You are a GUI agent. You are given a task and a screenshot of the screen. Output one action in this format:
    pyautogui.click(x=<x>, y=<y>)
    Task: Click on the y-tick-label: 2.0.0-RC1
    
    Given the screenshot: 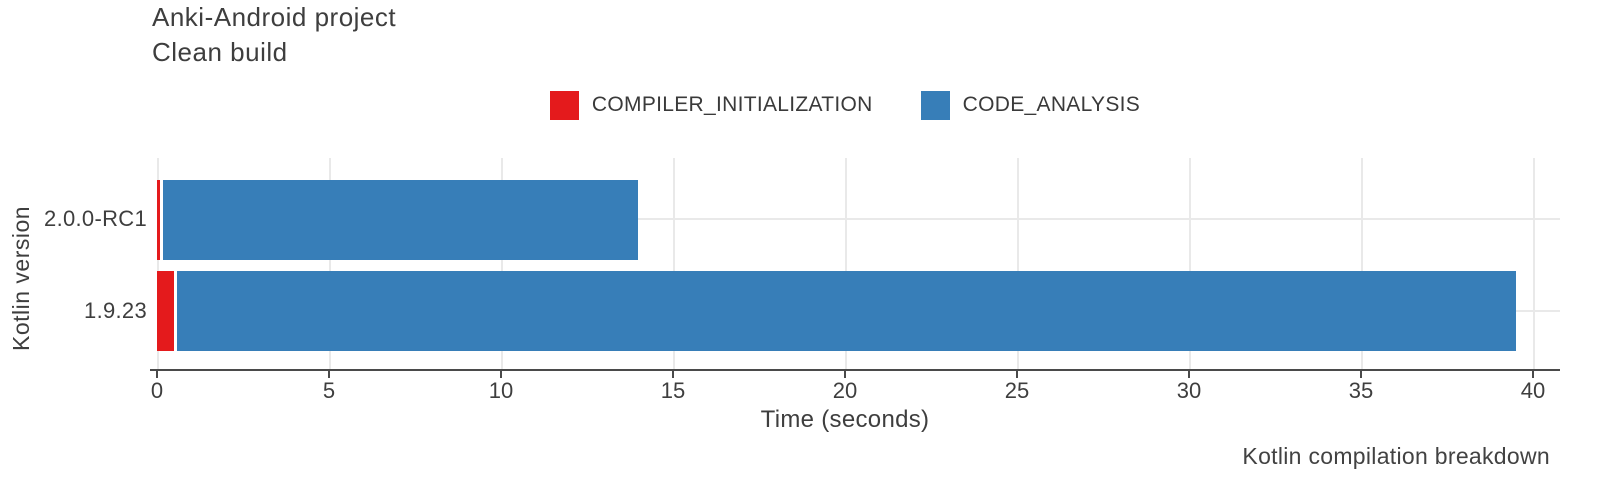 What is the action you would take?
    pyautogui.click(x=95, y=218)
    